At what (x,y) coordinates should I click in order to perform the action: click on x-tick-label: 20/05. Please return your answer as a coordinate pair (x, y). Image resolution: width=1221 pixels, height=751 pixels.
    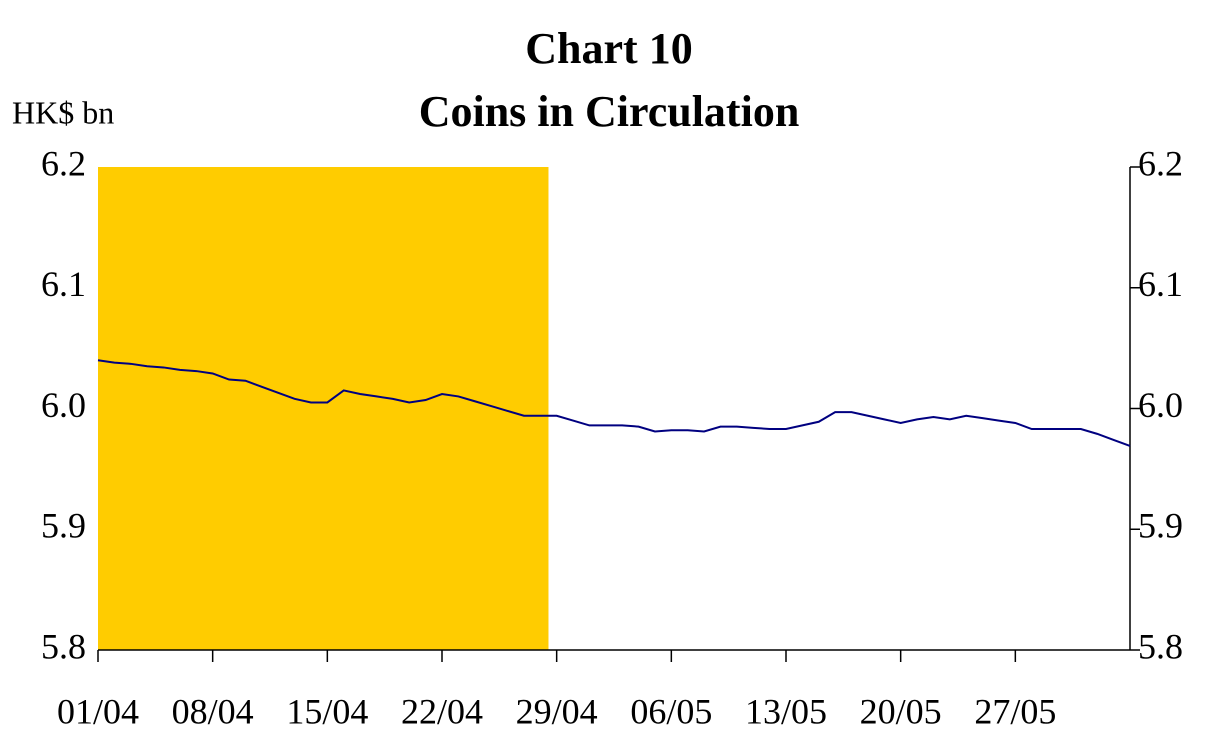
    Looking at the image, I should click on (901, 711).